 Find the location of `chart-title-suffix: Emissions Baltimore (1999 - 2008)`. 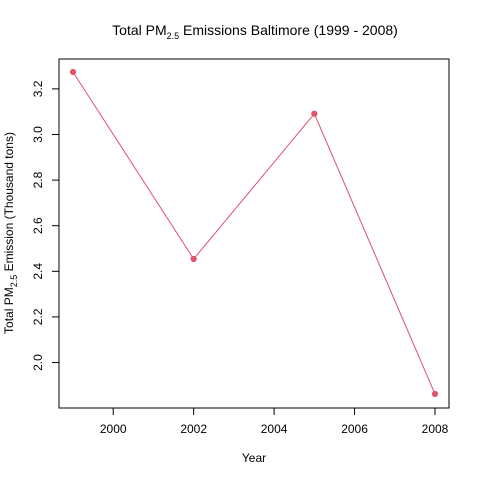

chart-title-suffix: Emissions Baltimore (1999 - 2008) is located at coordinates (288, 30).